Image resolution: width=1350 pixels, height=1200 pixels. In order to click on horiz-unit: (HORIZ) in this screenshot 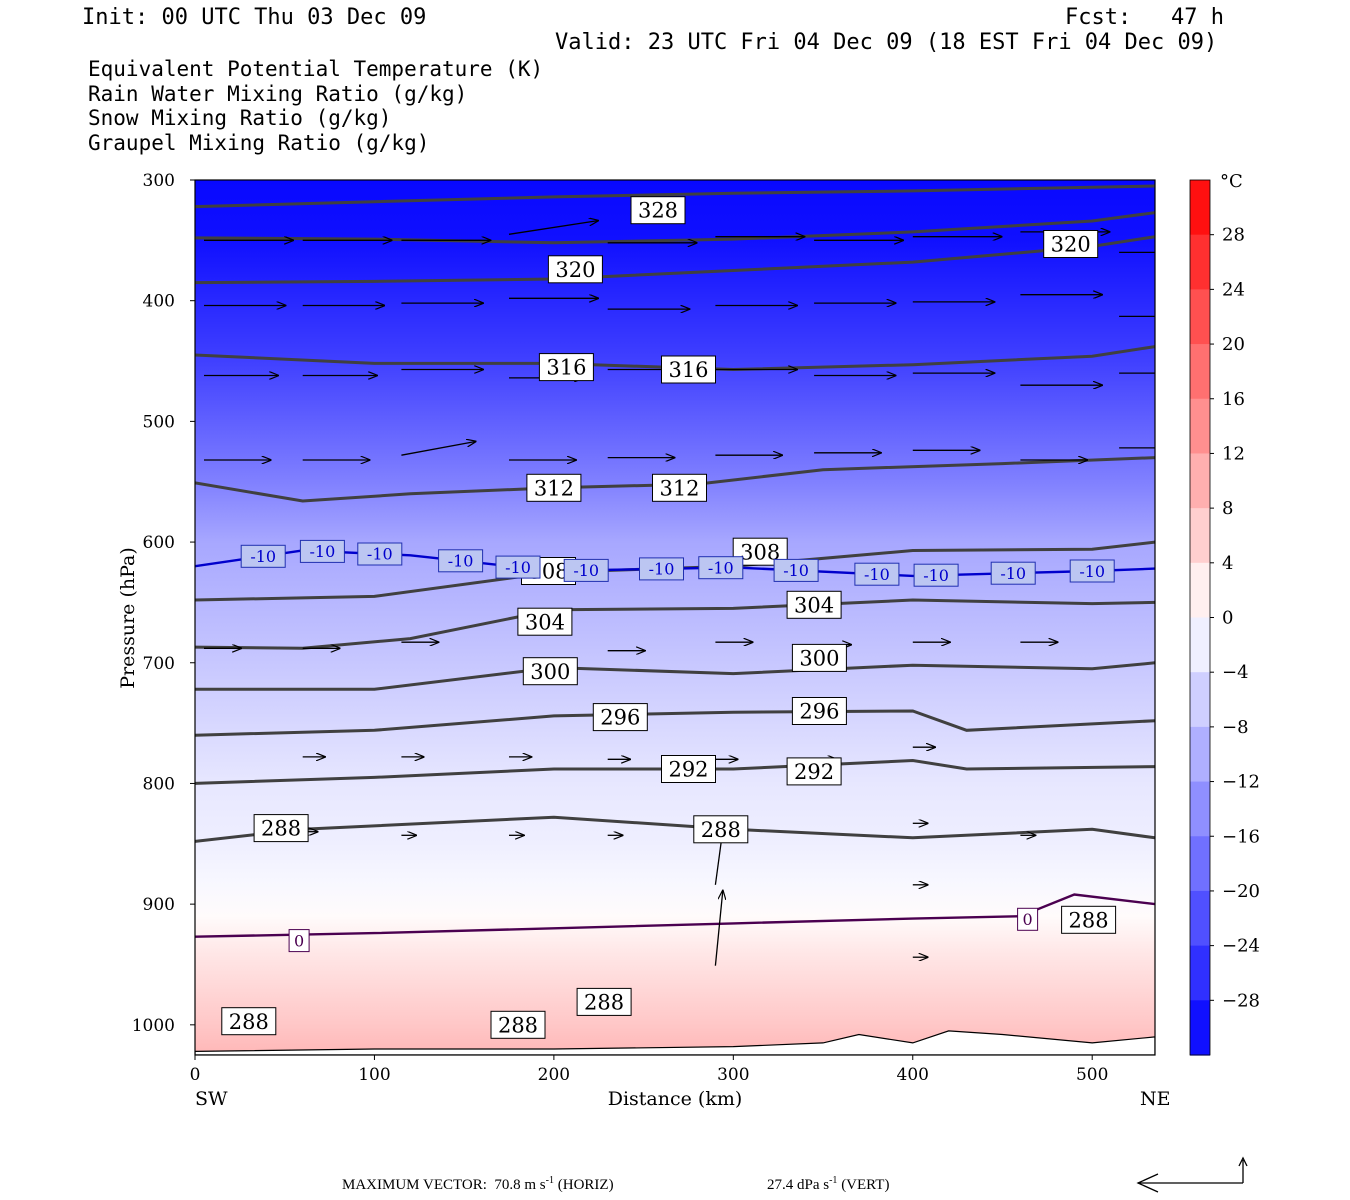, I will do `click(585, 1185)`.